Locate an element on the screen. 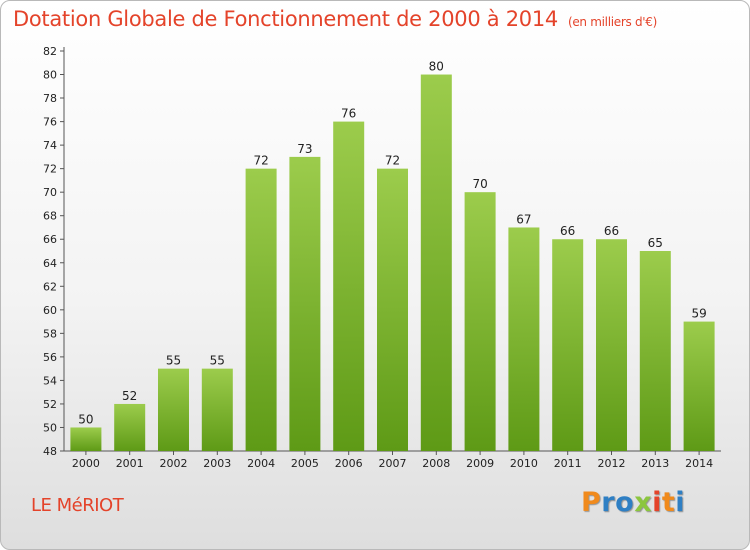  y-tick-label: 72 is located at coordinates (50, 169).